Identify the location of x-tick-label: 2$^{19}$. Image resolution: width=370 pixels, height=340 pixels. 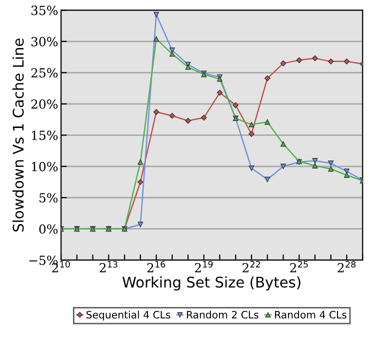
(203, 266).